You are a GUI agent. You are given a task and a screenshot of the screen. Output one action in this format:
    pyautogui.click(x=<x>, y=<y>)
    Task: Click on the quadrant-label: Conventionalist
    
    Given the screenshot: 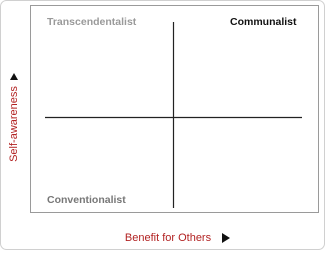 What is the action you would take?
    pyautogui.click(x=86, y=200)
    